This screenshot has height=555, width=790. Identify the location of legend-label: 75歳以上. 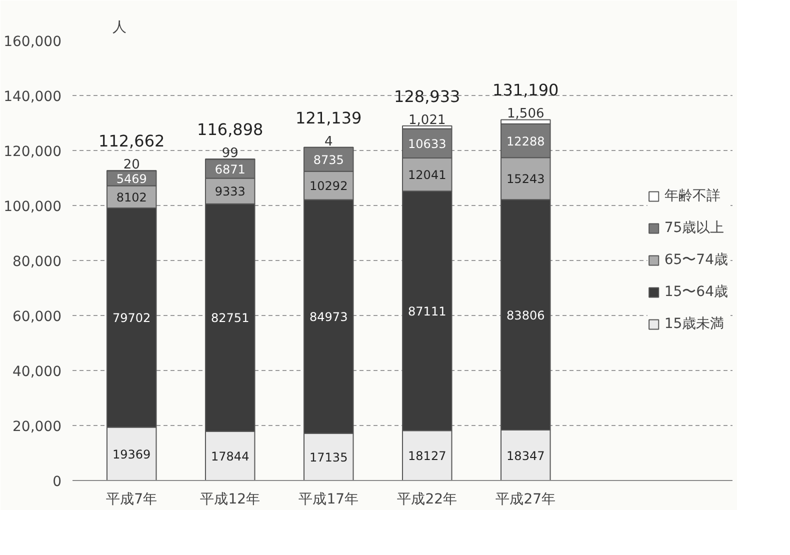
(694, 228).